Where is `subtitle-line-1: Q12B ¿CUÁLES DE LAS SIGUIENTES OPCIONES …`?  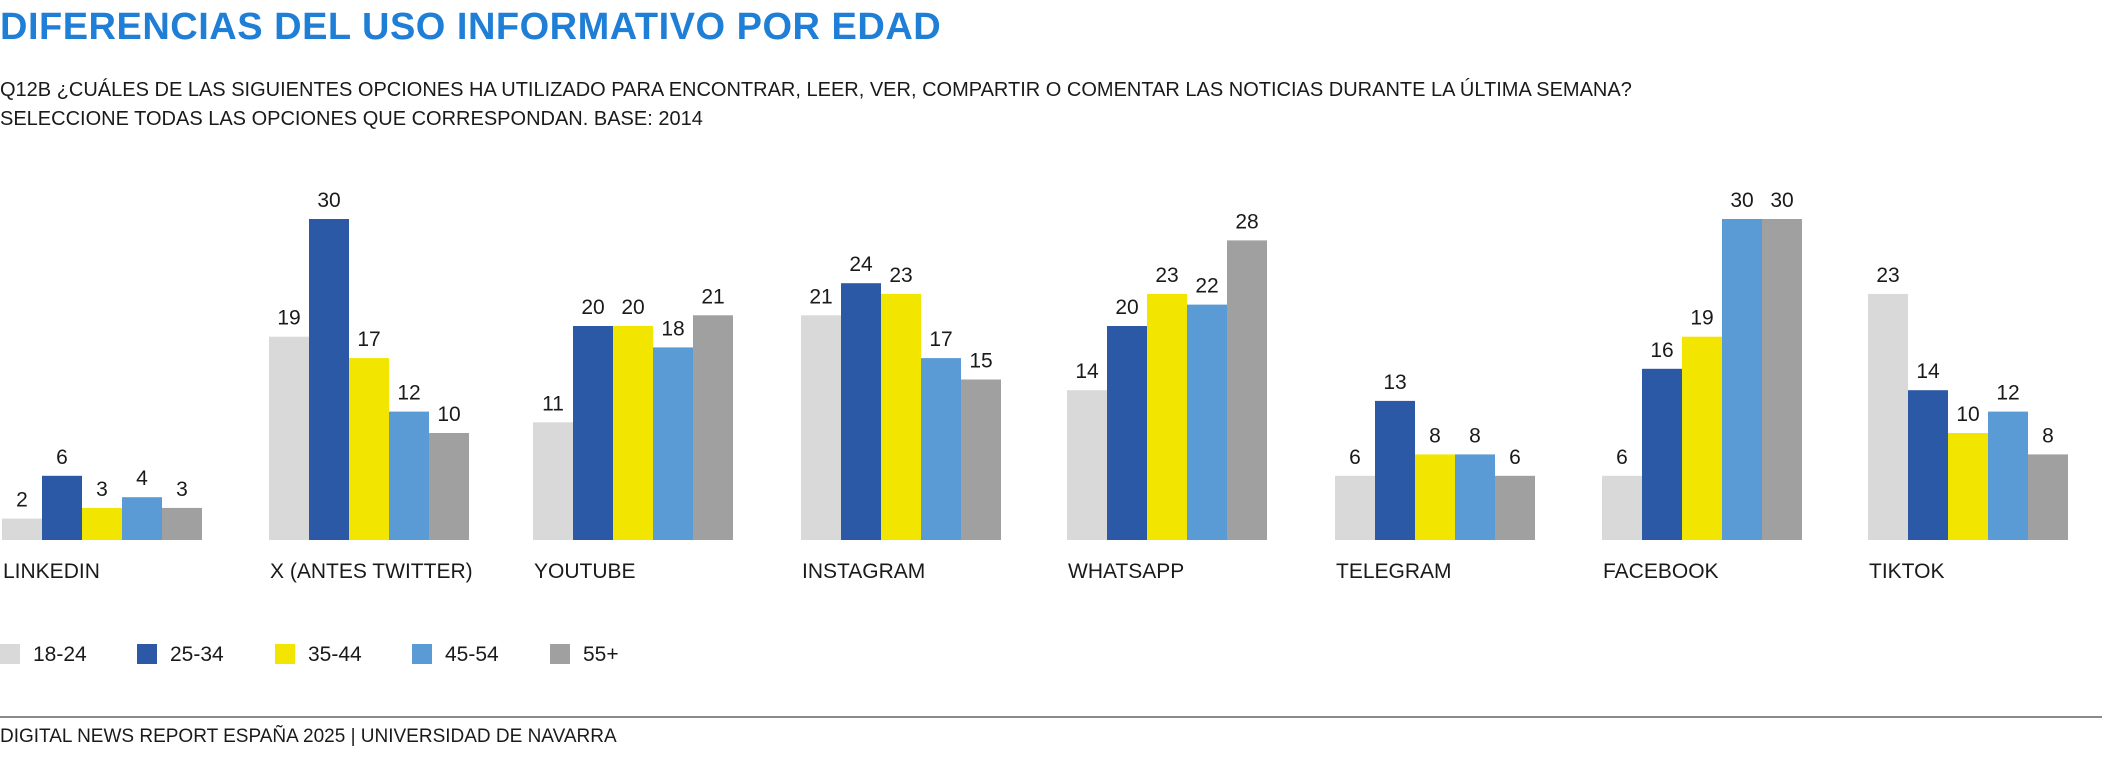 subtitle-line-1: Q12B ¿CUÁLES DE LAS SIGUIENTES OPCIONES … is located at coordinates (816, 90).